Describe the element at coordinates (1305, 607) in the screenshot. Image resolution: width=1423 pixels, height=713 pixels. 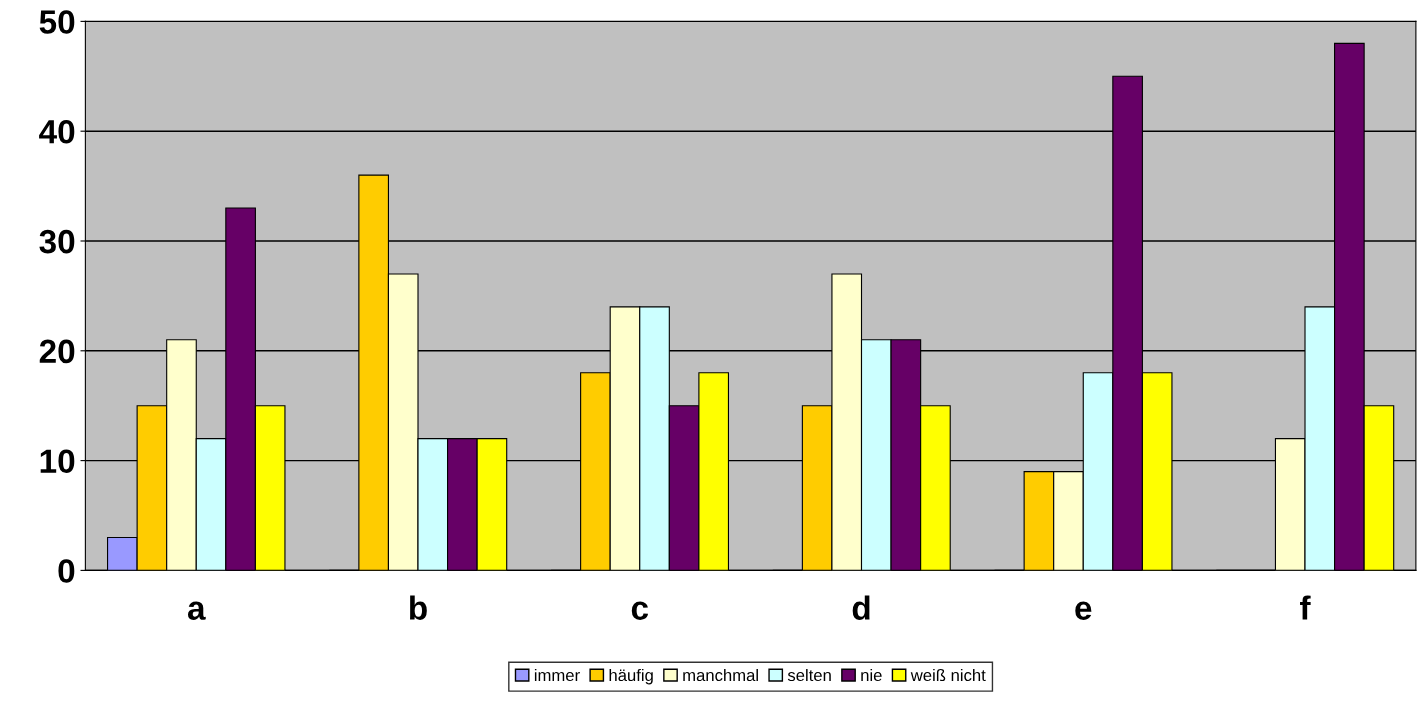
I see `x-tick-label: f` at that location.